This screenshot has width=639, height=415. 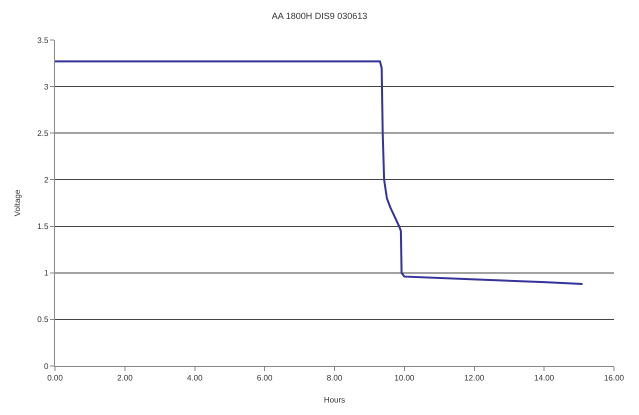 What do you see at coordinates (46, 366) in the screenshot?
I see `y-tick-label: 0` at bounding box center [46, 366].